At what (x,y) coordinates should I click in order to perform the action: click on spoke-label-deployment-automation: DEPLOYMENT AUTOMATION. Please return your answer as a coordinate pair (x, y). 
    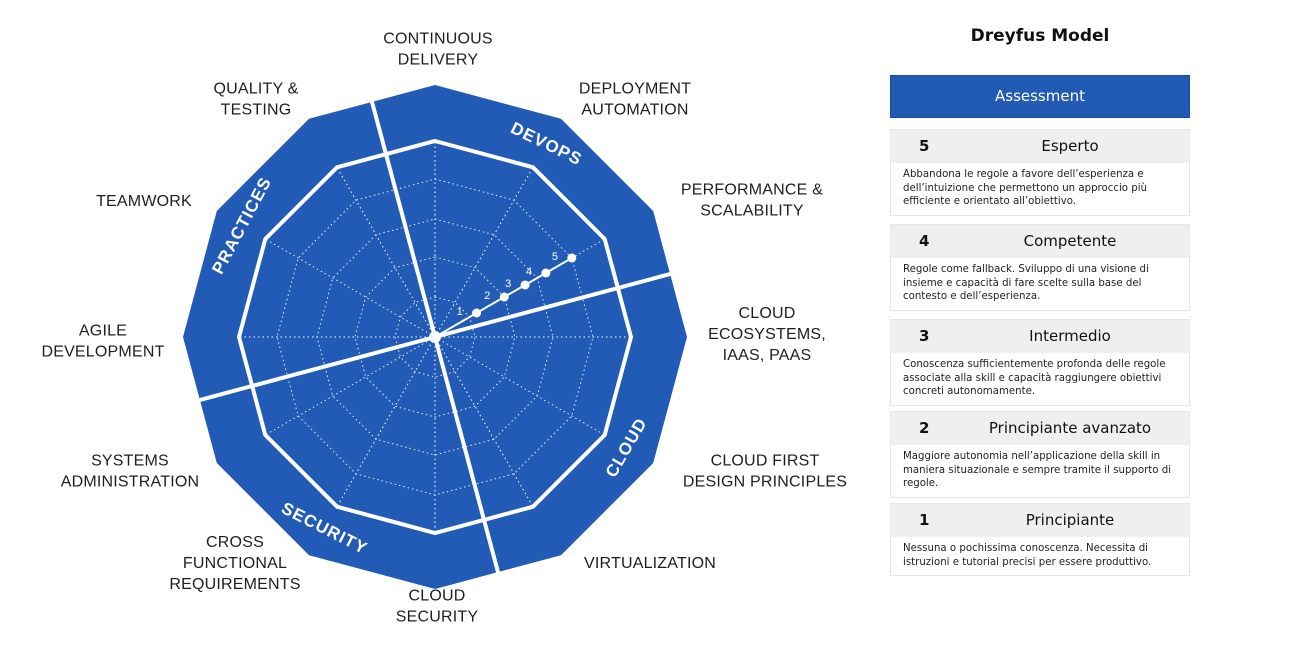
    Looking at the image, I should click on (635, 100).